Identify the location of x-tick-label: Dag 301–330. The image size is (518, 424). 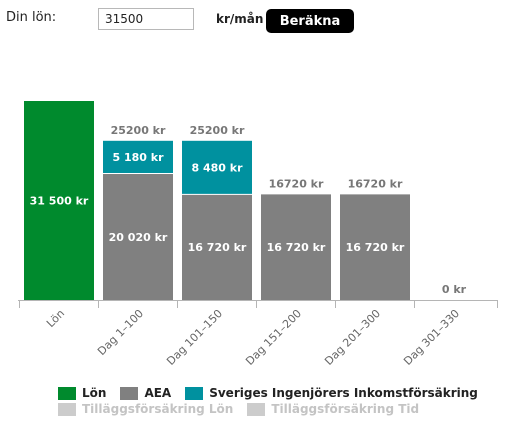
(431, 337).